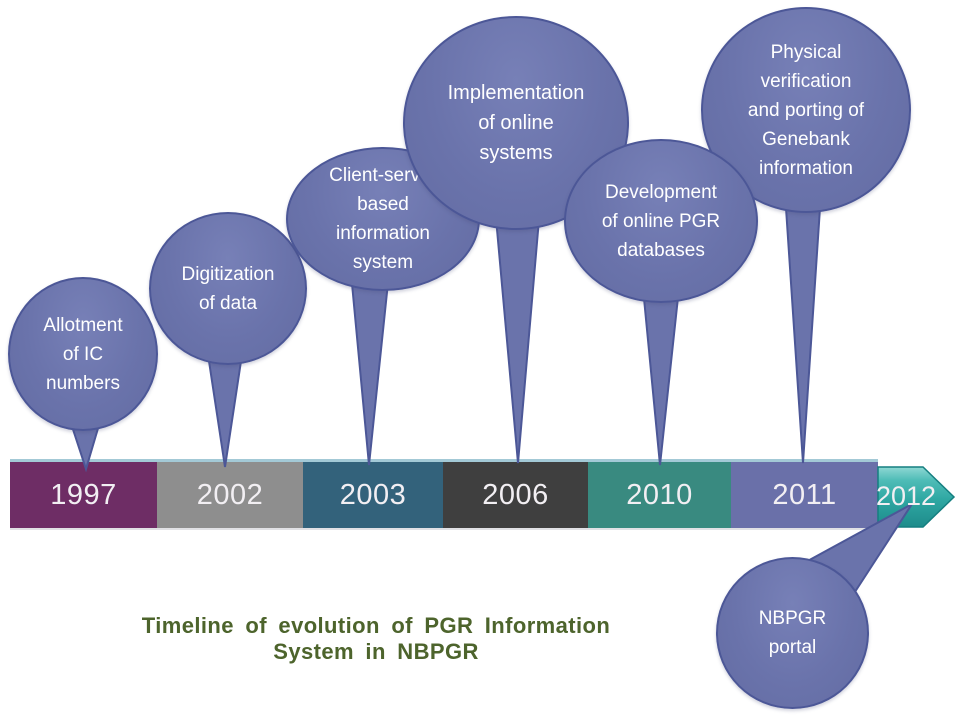 The image size is (960, 720). What do you see at coordinates (516, 123) in the screenshot?
I see `callout-label: Implementation of online systems` at bounding box center [516, 123].